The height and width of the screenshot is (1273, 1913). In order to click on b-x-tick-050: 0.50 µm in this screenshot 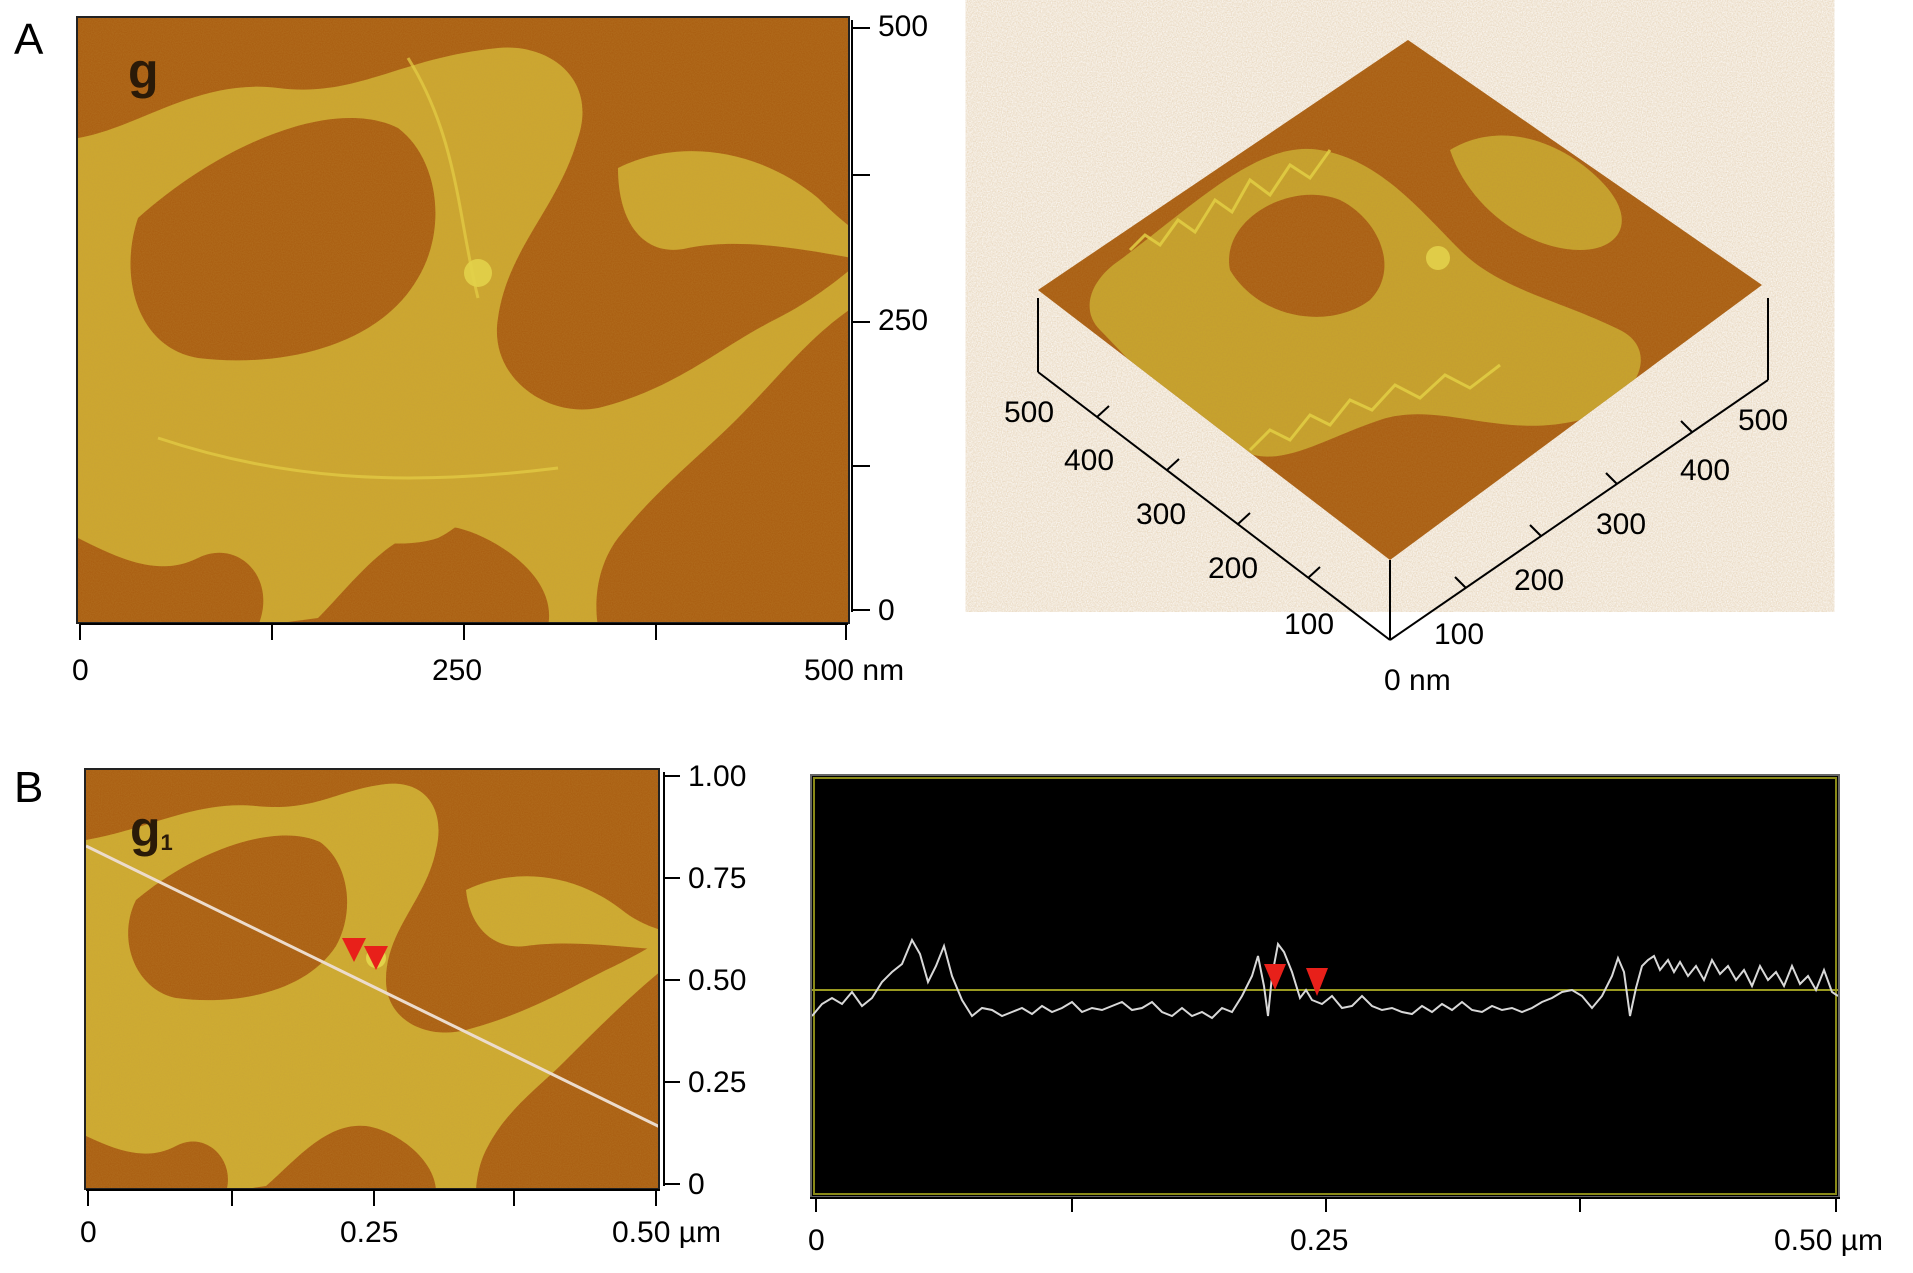, I will do `click(666, 1232)`.